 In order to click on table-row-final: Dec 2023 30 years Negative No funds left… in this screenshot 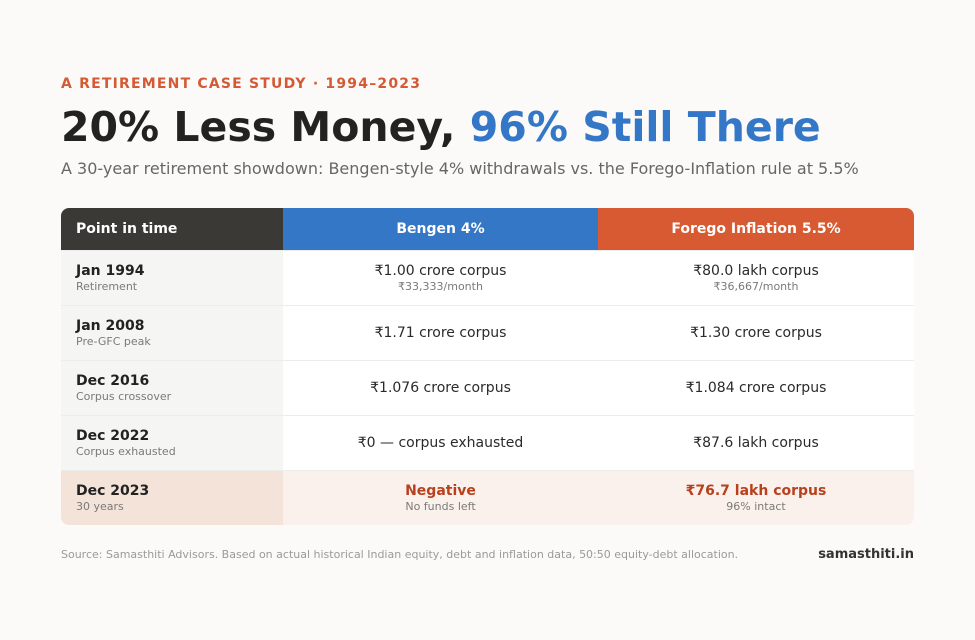, I will do `click(487, 497)`.